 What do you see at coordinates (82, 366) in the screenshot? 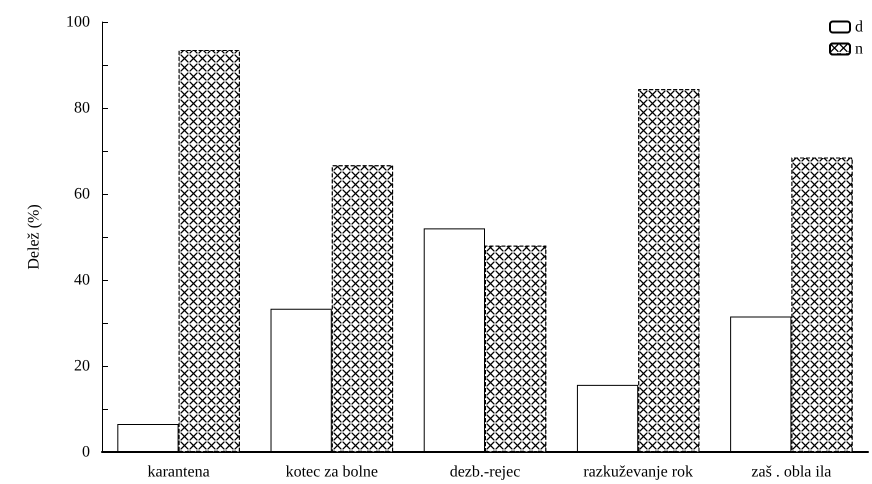
I see `y-tick-label: 20` at bounding box center [82, 366].